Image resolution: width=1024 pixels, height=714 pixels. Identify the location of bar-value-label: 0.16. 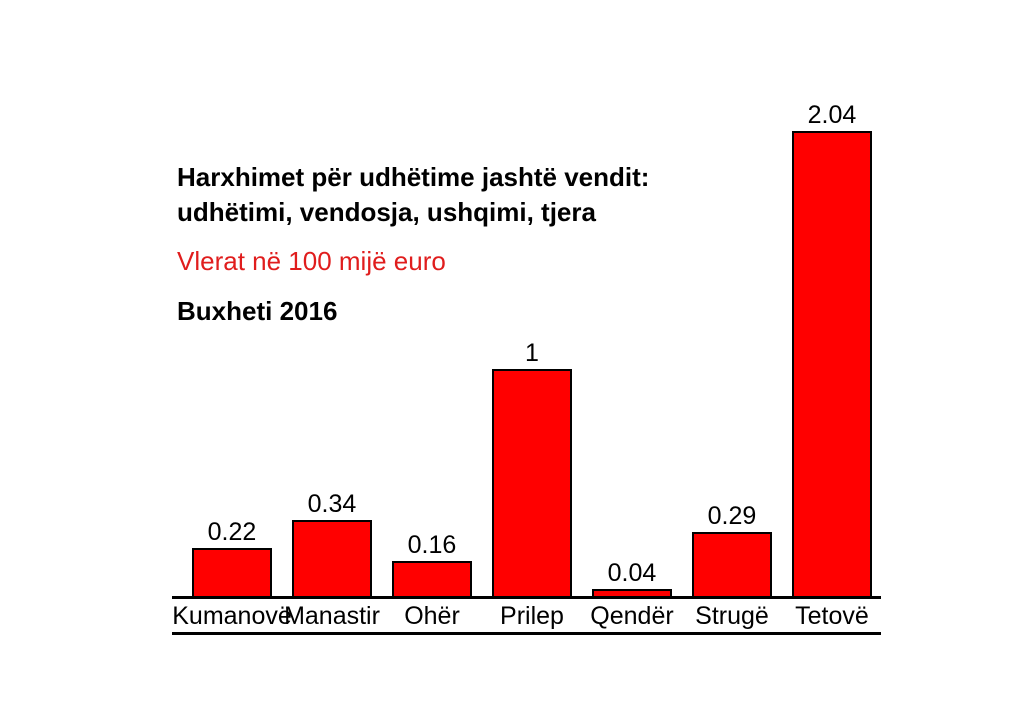
(432, 545).